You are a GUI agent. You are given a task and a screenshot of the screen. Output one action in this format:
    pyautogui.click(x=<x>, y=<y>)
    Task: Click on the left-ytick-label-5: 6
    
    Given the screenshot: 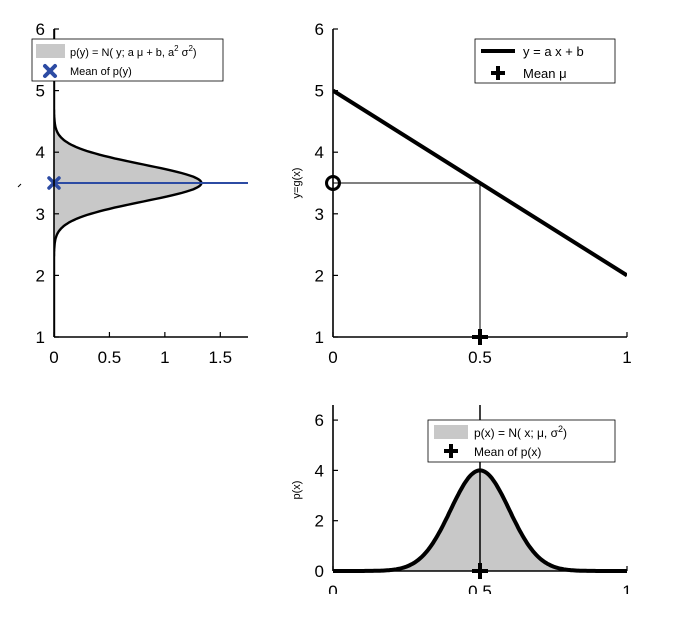 What is the action you would take?
    pyautogui.click(x=40, y=29)
    